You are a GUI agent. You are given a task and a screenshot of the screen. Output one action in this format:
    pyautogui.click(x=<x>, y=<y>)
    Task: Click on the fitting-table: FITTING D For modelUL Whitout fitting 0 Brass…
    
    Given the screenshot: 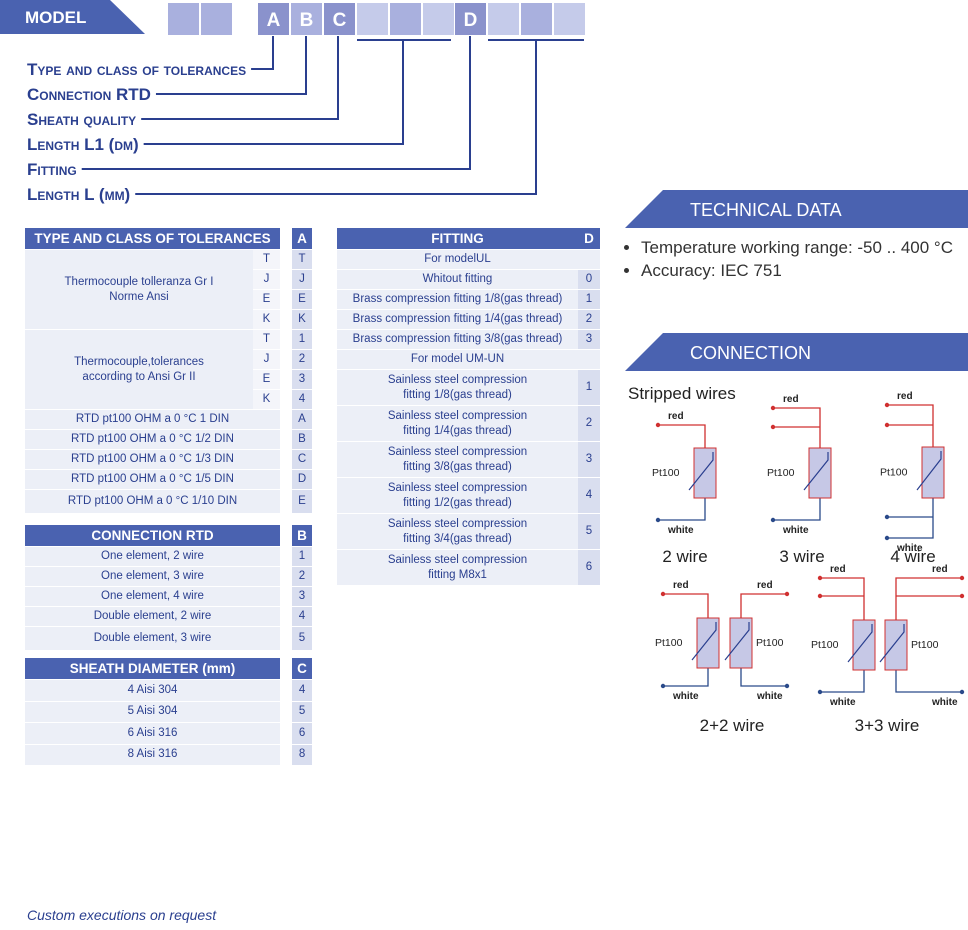 What is the action you would take?
    pyautogui.click(x=468, y=407)
    